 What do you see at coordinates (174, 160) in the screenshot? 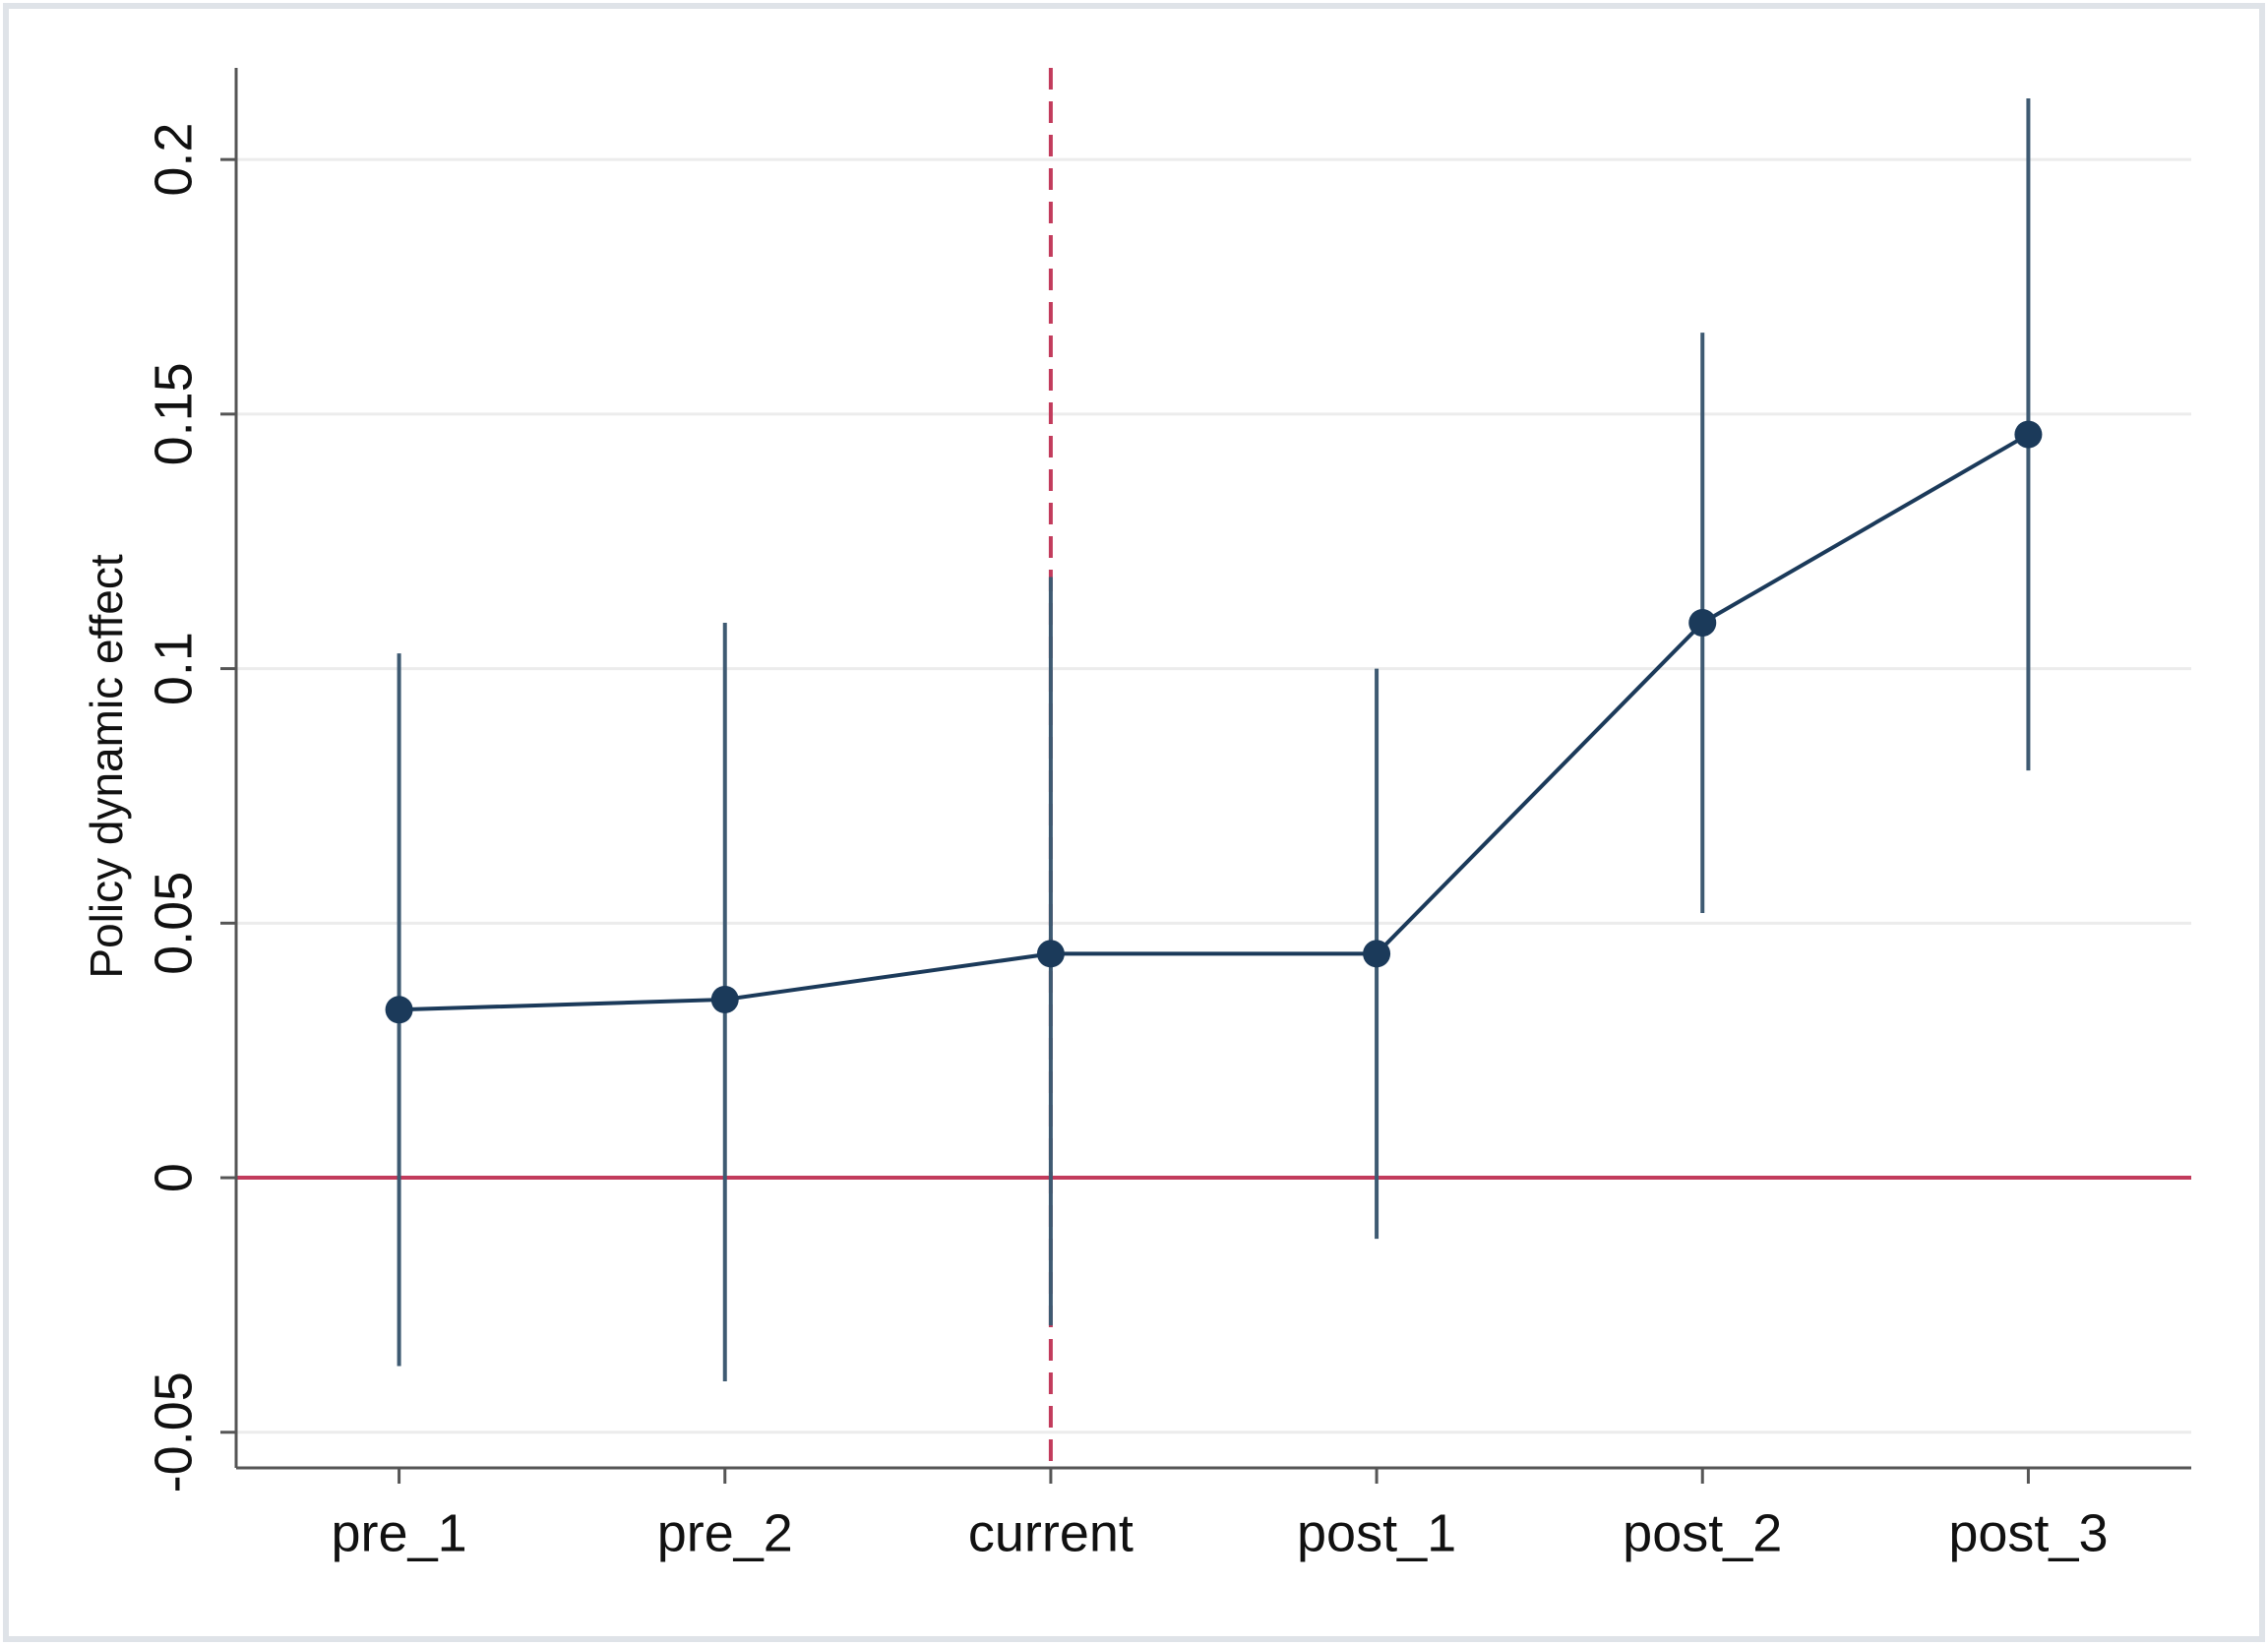
I see `y-tick-label: 0.2` at bounding box center [174, 160].